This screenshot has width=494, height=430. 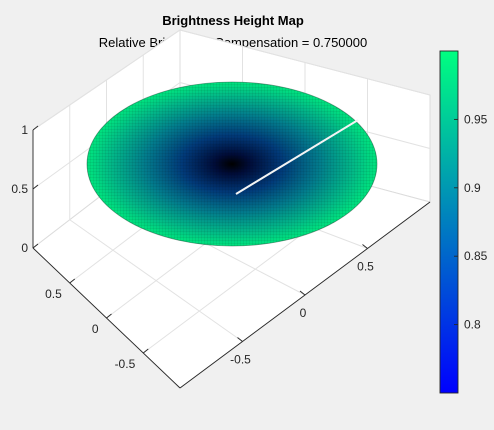 What do you see at coordinates (125, 364) in the screenshot?
I see `y-tick-label: -0.5` at bounding box center [125, 364].